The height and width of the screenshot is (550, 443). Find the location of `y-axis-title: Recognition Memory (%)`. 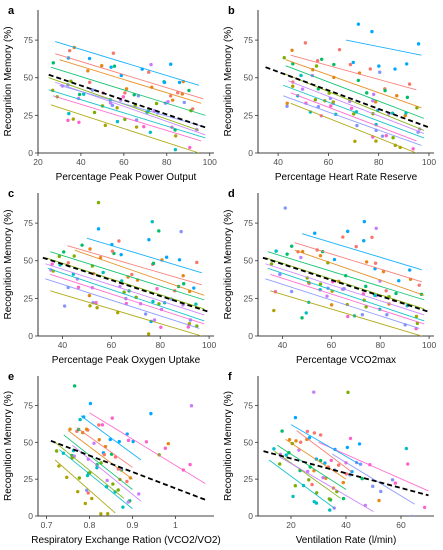

y-axis-title: Recognition Memory (%) is located at coordinates (8, 81).